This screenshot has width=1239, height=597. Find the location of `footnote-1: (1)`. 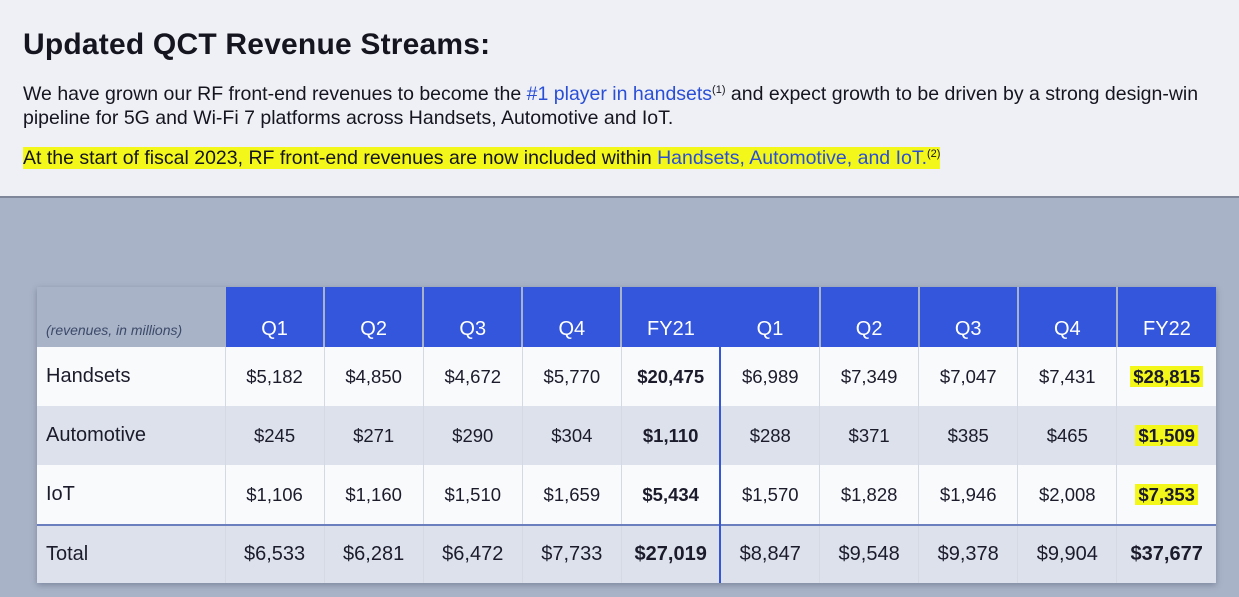

footnote-1: (1) is located at coordinates (719, 90).